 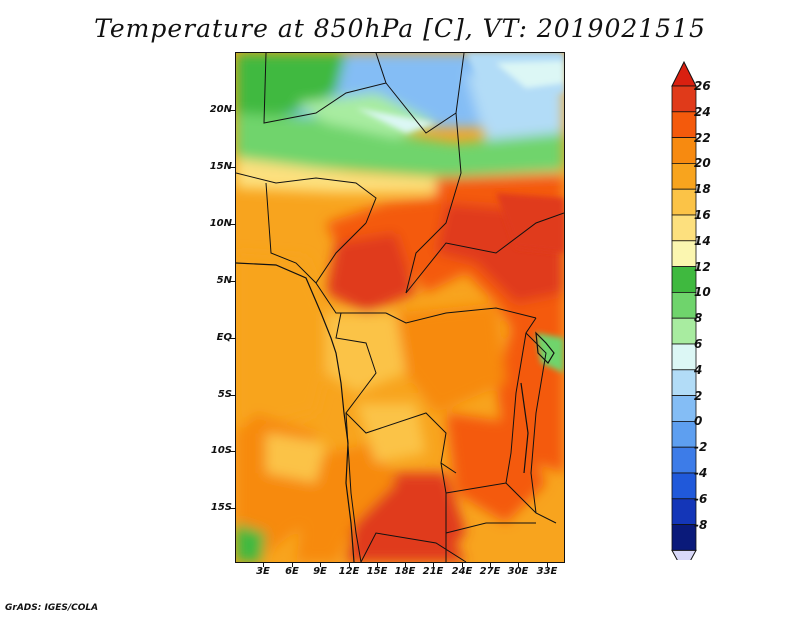 I want to click on lon-label: 21E, so click(x=433, y=571).